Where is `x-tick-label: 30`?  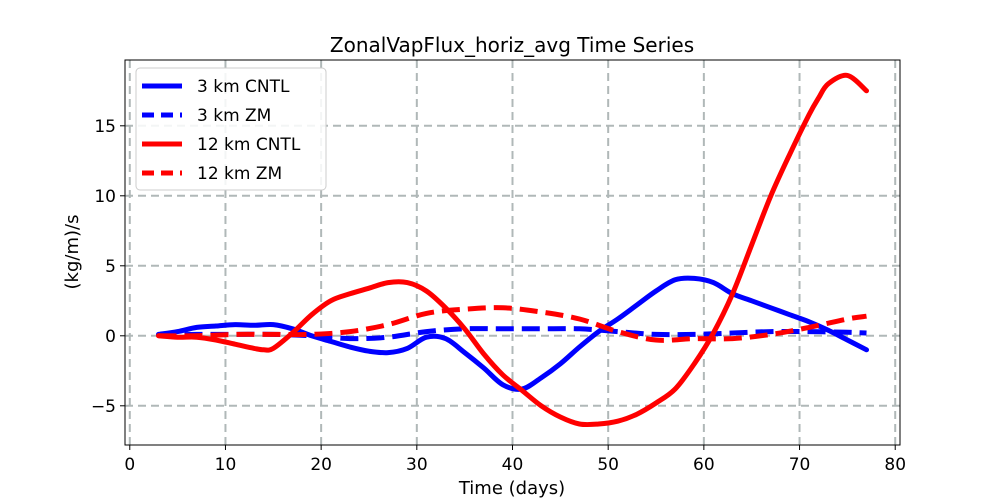
x-tick-label: 30 is located at coordinates (417, 465).